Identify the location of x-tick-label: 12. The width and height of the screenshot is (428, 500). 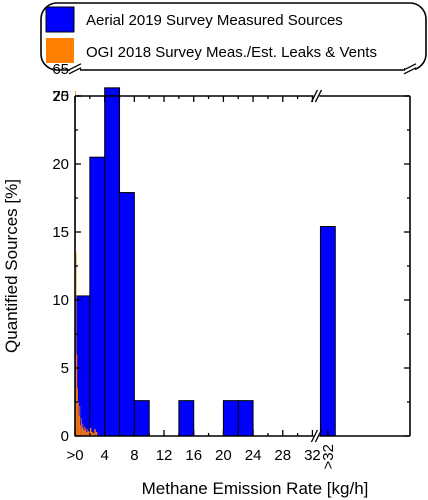
(164, 455).